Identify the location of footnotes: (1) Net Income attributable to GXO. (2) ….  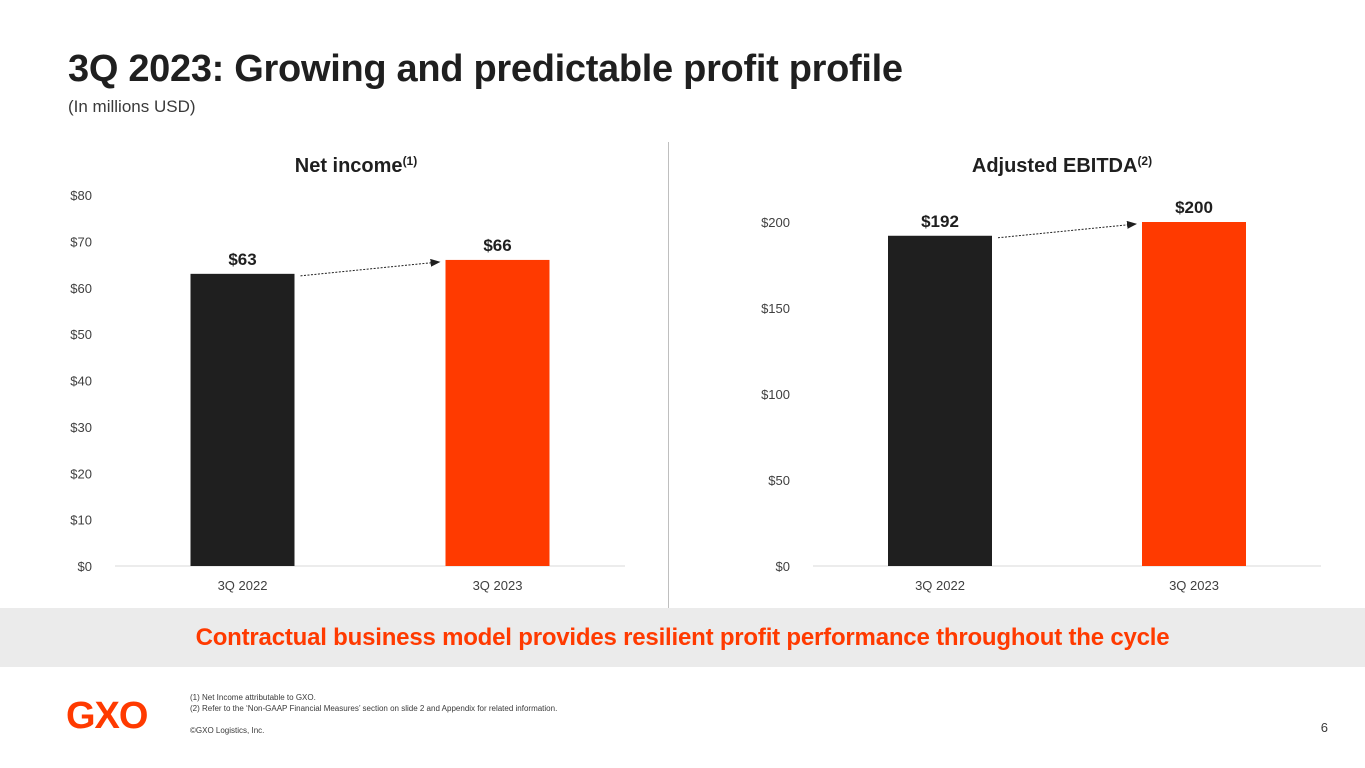
(373, 703).